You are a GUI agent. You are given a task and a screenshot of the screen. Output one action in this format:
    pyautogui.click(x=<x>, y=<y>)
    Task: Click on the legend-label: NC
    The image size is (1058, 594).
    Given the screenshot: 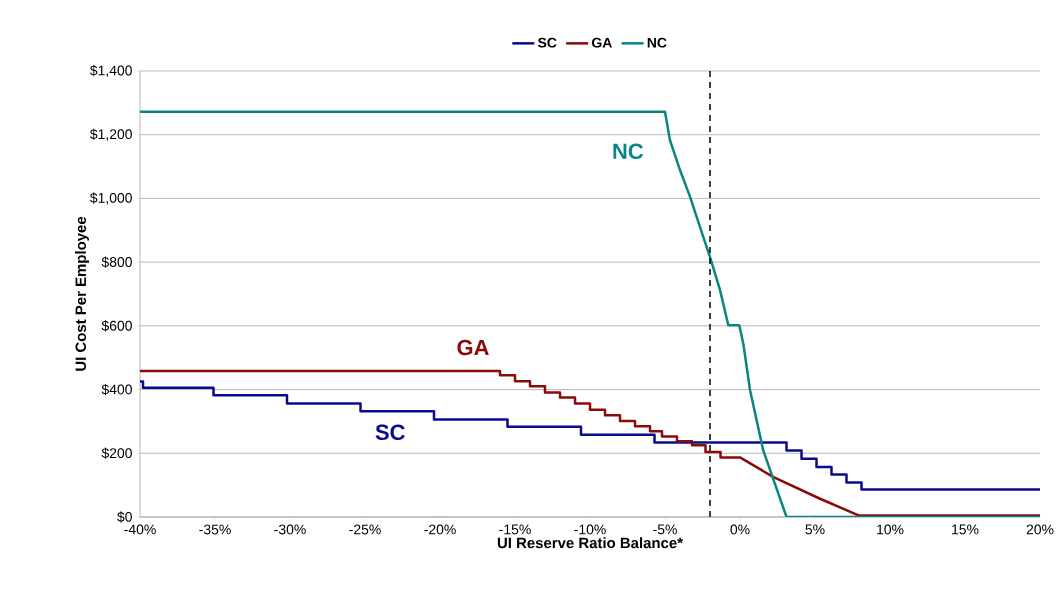 What is the action you would take?
    pyautogui.click(x=657, y=42)
    